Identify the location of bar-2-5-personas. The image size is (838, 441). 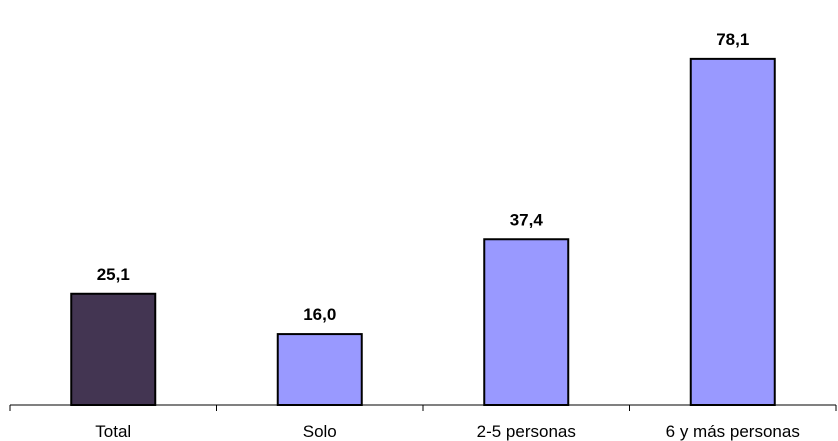
(526, 322).